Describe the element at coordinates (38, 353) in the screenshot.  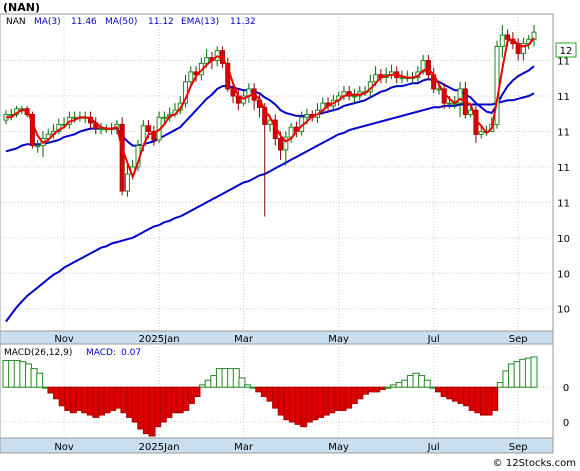
I see `macd-legend-title: MACD(26,12,9)` at that location.